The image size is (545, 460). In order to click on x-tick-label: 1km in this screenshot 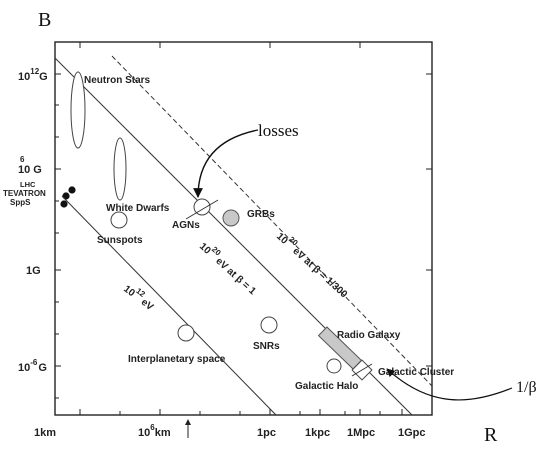, I will do `click(45, 433)`.